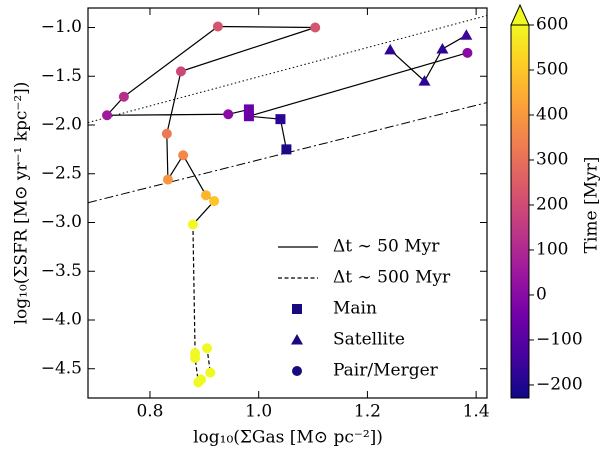  I want to click on colorbar-label: Time [Myr], so click(592, 205).